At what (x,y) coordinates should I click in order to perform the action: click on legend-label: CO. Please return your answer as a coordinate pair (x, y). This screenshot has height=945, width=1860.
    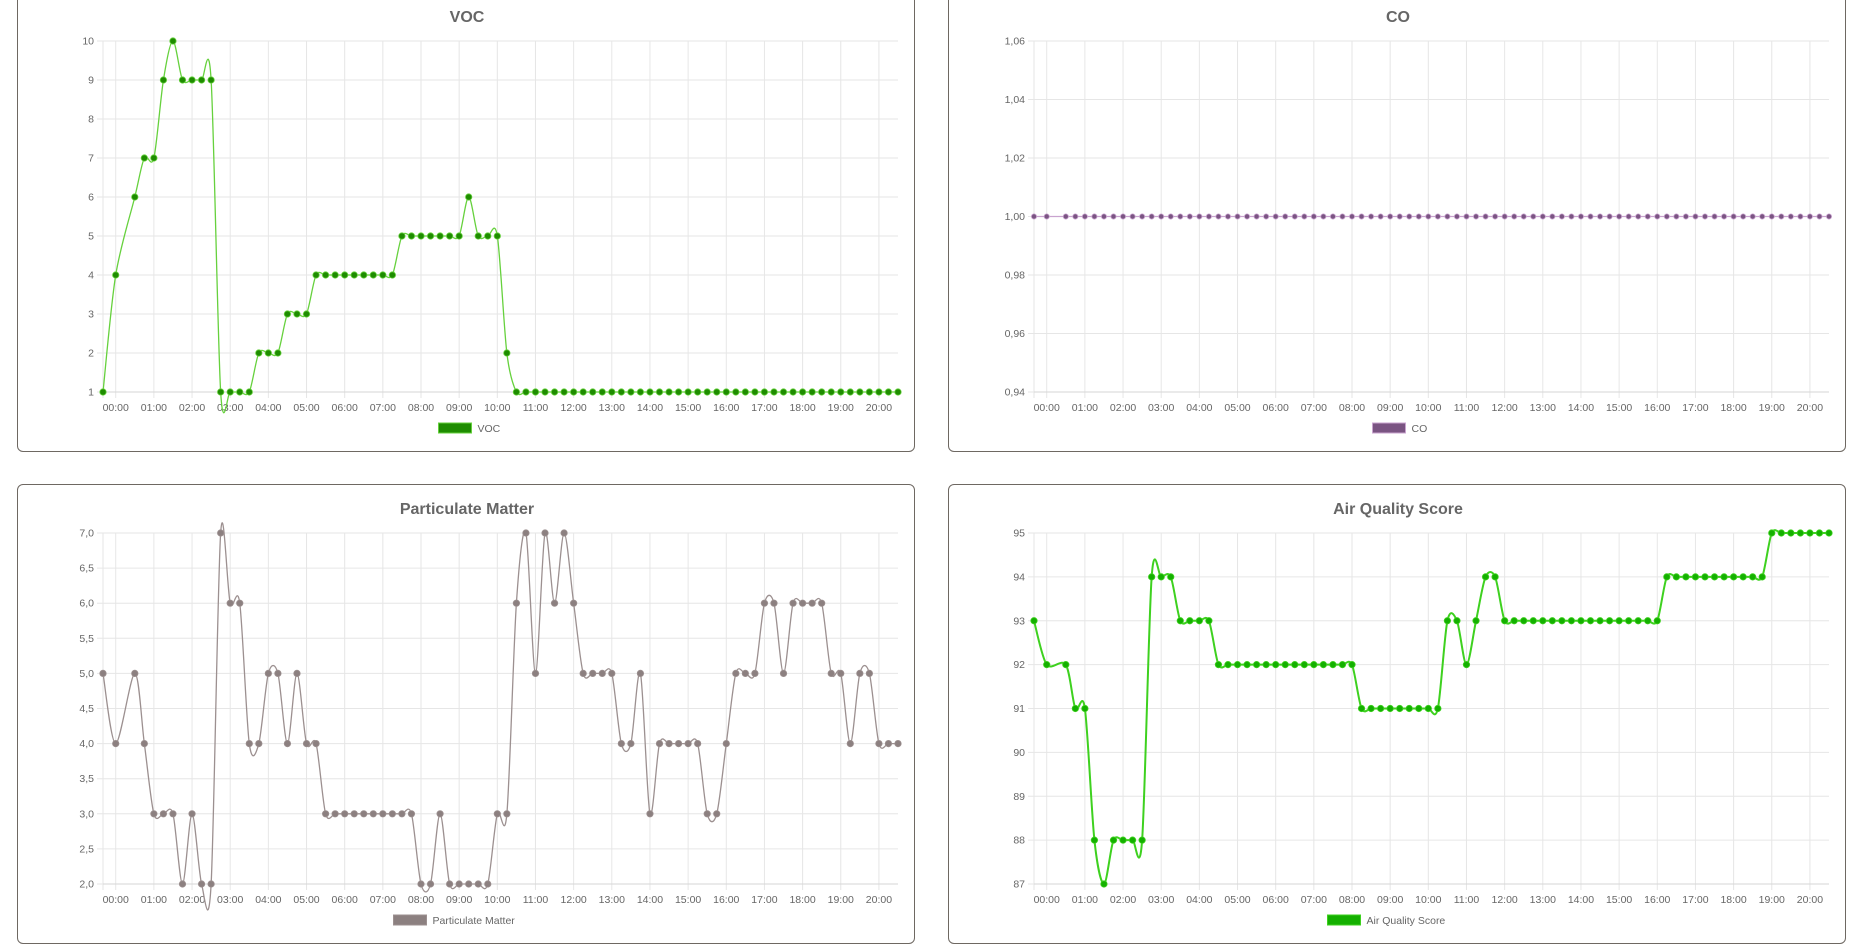
    Looking at the image, I should click on (1420, 429).